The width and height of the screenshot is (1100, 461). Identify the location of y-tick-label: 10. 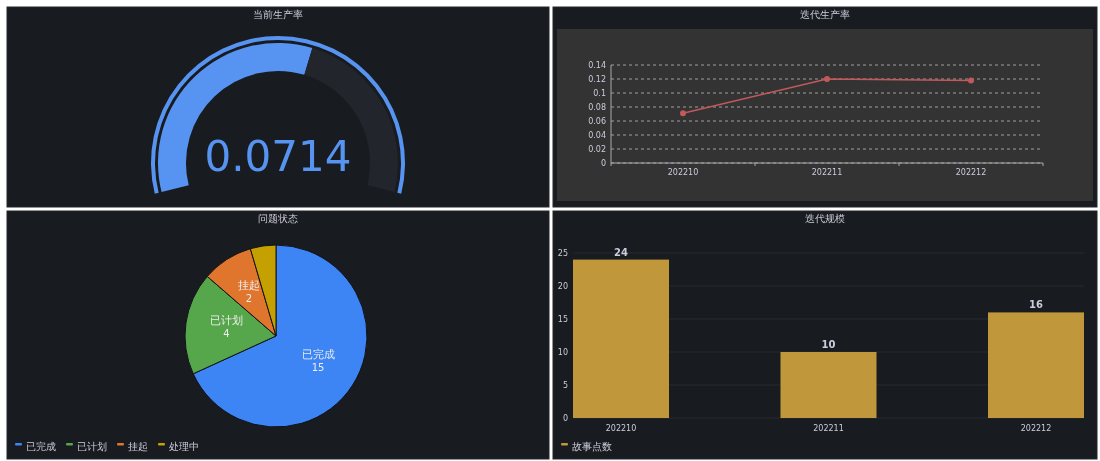
(562, 352).